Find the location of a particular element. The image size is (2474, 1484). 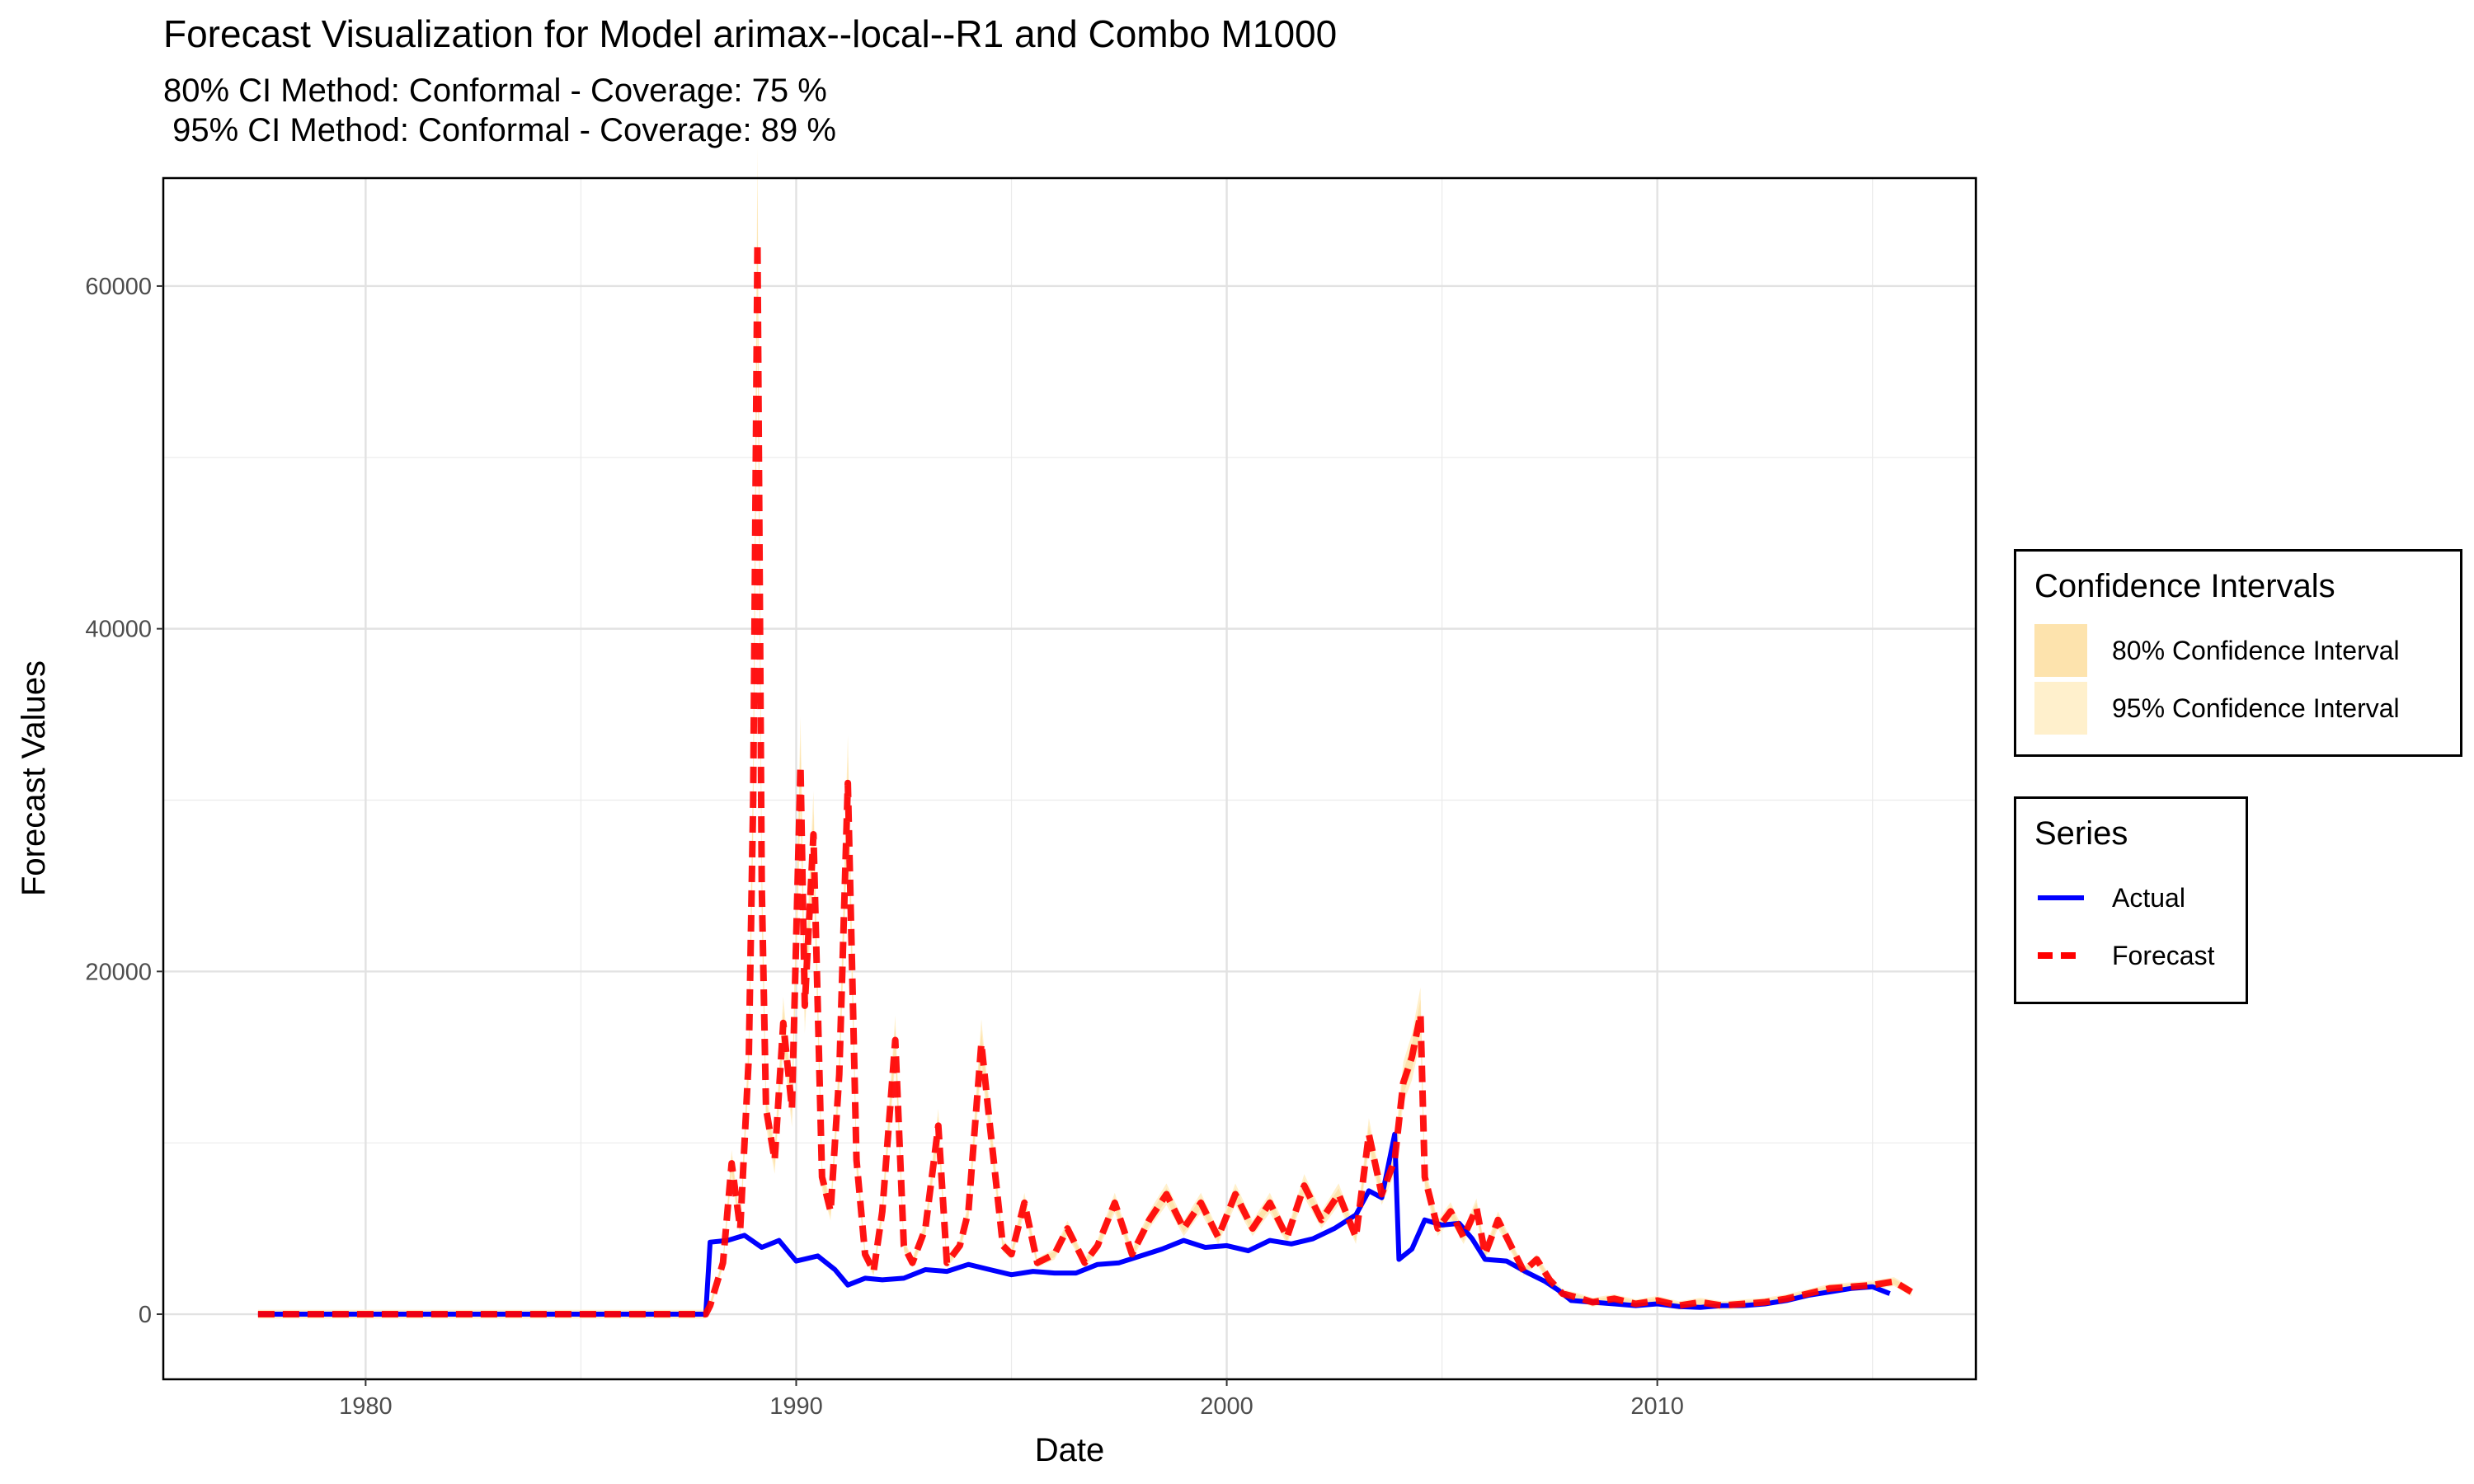

x-tick-label: 1980 is located at coordinates (366, 1406).